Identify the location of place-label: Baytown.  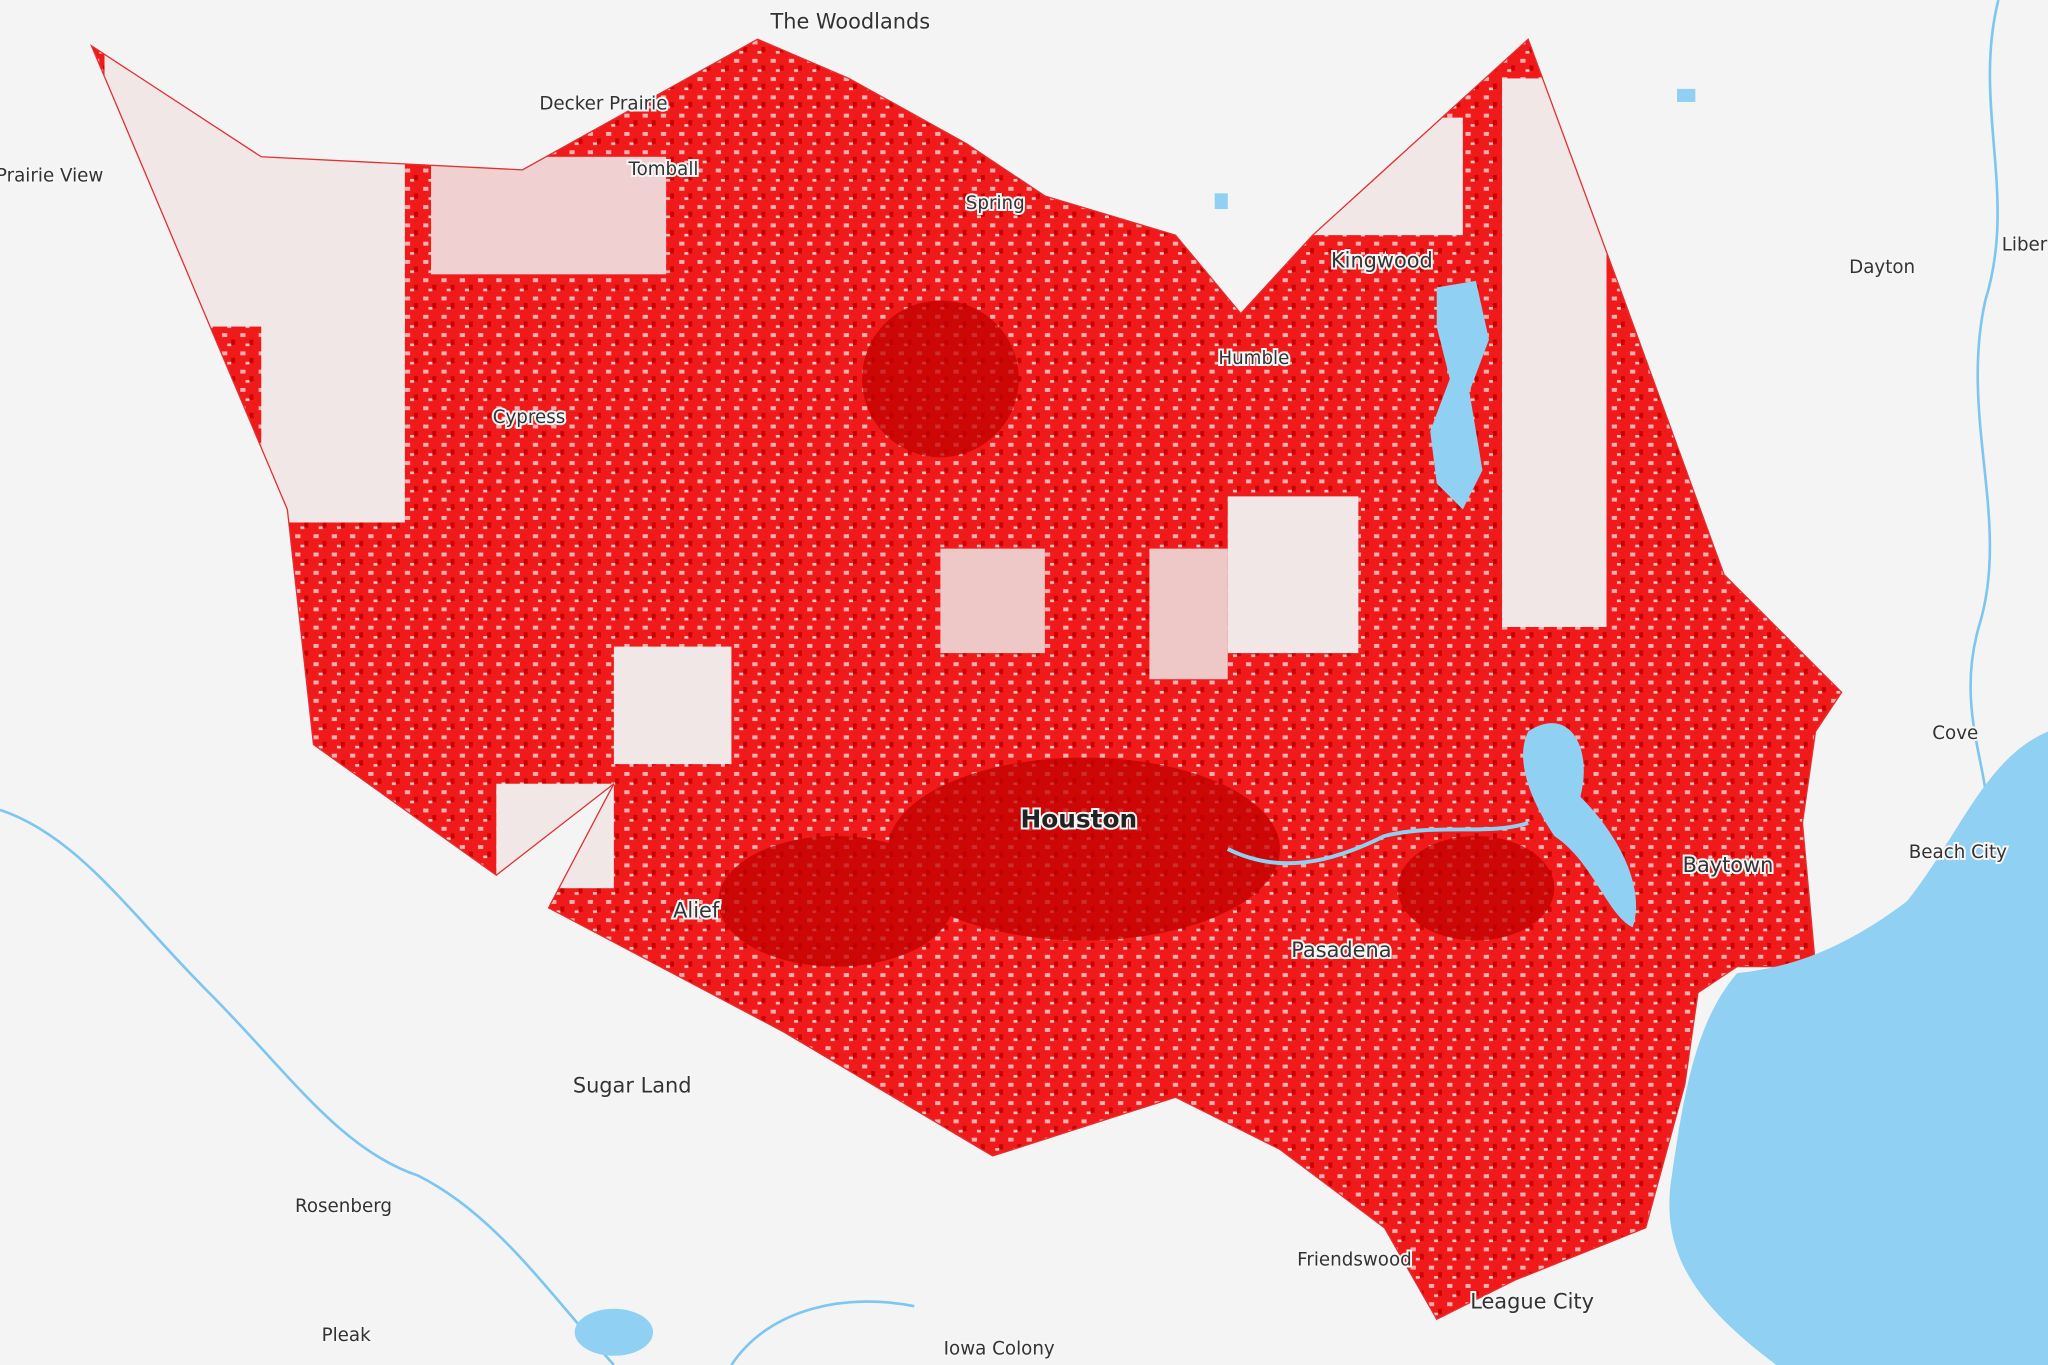
(1728, 865).